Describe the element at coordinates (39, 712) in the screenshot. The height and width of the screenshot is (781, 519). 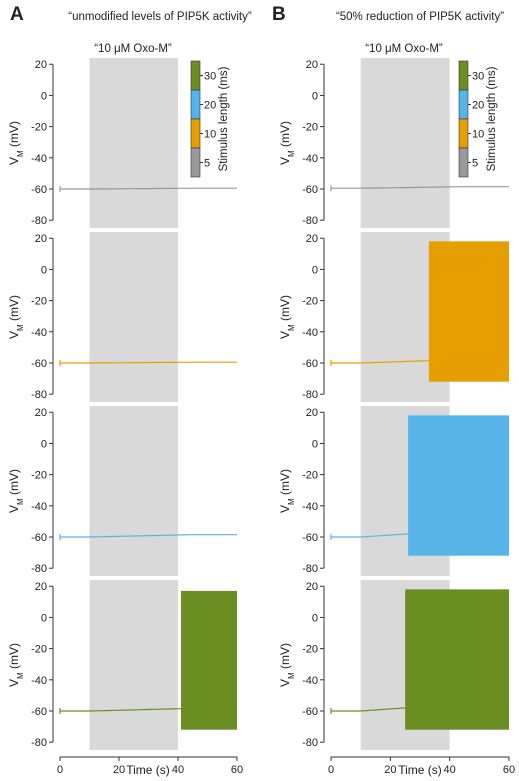
I see `panel-a-30ms-y-tick-label: -60` at that location.